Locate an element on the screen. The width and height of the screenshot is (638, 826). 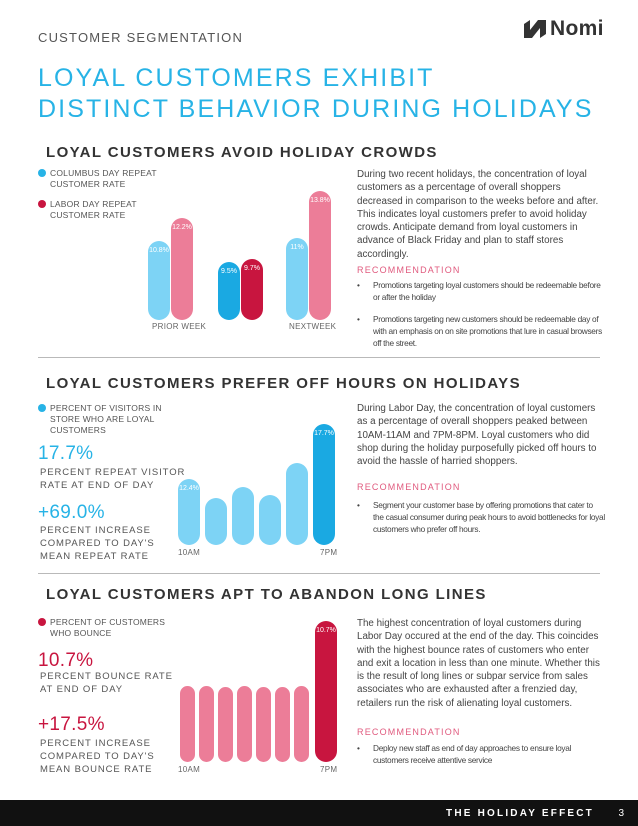
footer-bar: THE HOLIDAY EFFECT 3 is located at coordinates (319, 813).